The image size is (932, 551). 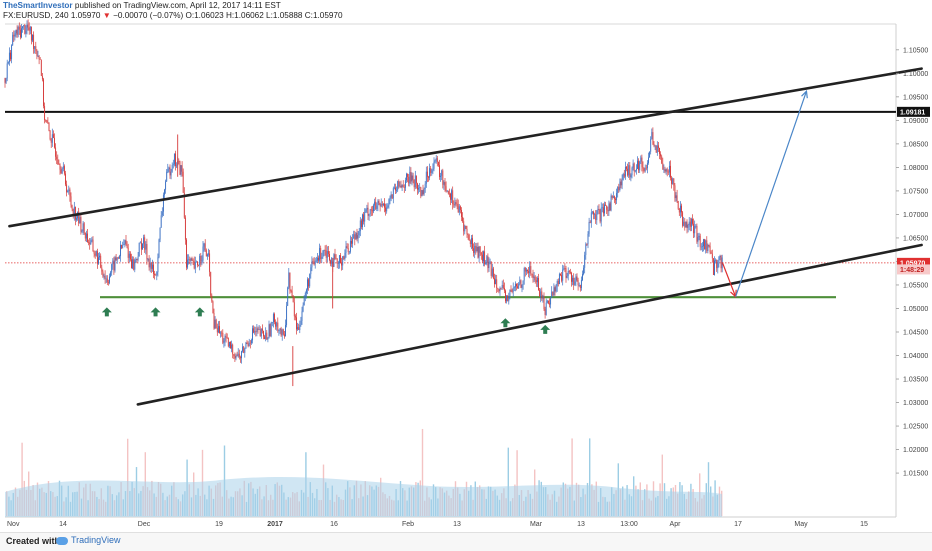 I want to click on projection-arrows, so click(x=764, y=194).